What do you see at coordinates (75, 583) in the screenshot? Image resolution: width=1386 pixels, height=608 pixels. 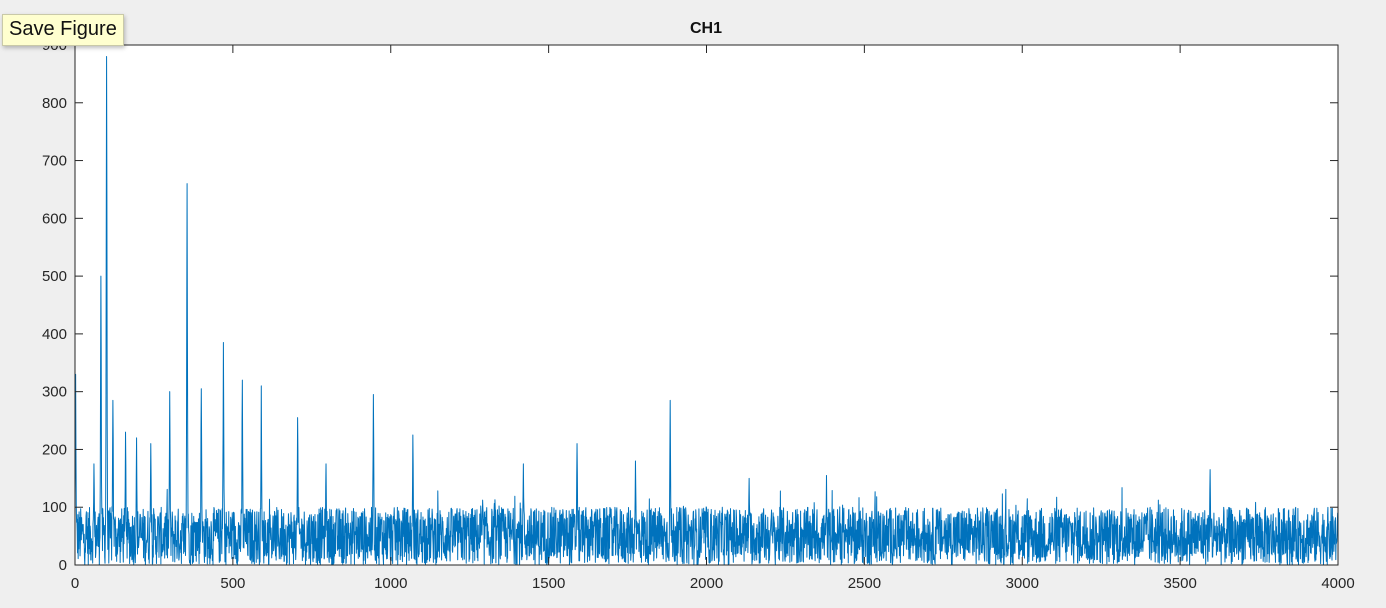 I see `x-tick-label: 0` at bounding box center [75, 583].